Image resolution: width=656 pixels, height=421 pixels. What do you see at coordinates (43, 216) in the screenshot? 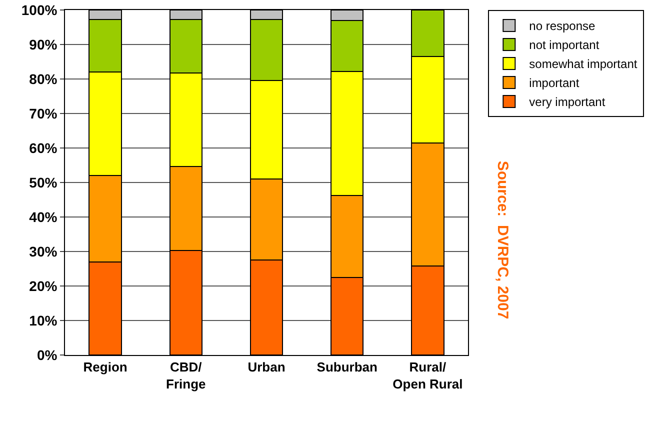
I see `y-tick-label: 40%` at bounding box center [43, 216].